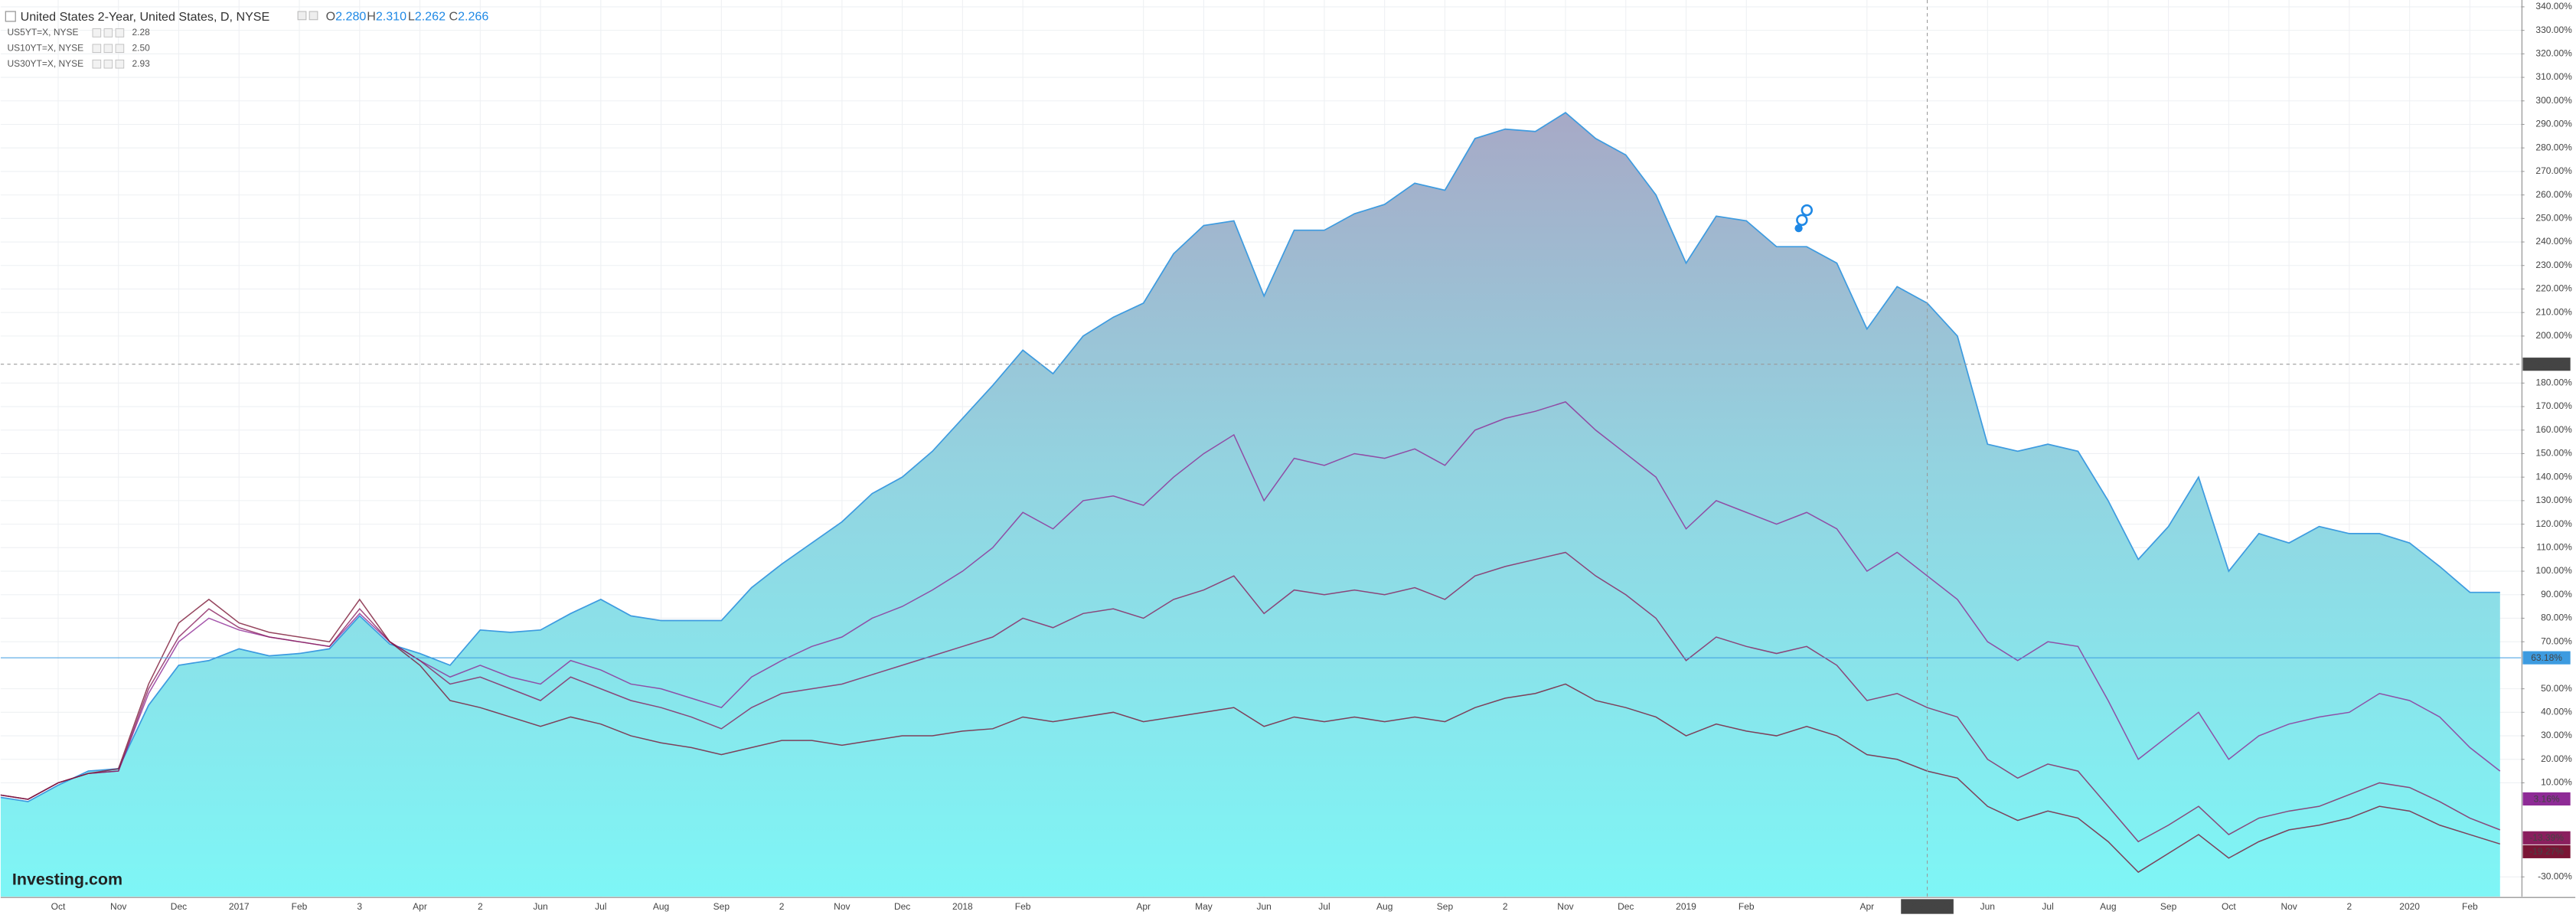 The height and width of the screenshot is (918, 2576). Describe the element at coordinates (2556, 594) in the screenshot. I see `y-tick-label: 90.00%` at that location.